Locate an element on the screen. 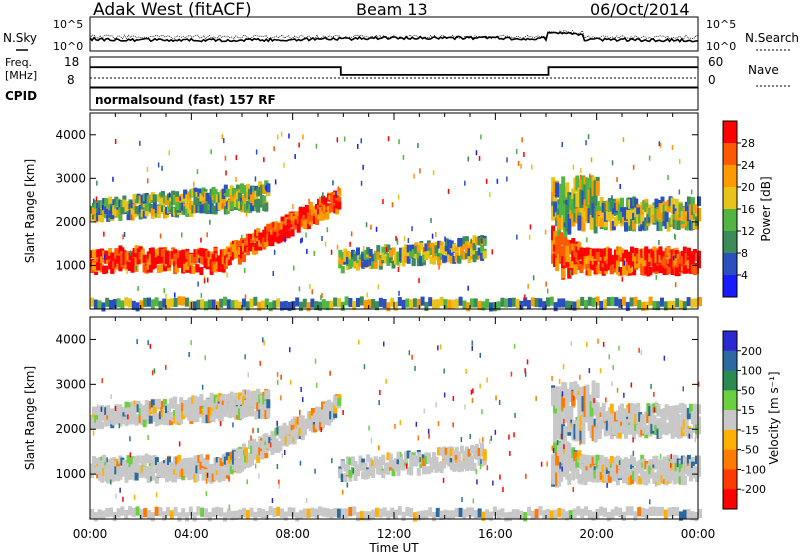  time-tick-label: 00:00 is located at coordinates (698, 534).